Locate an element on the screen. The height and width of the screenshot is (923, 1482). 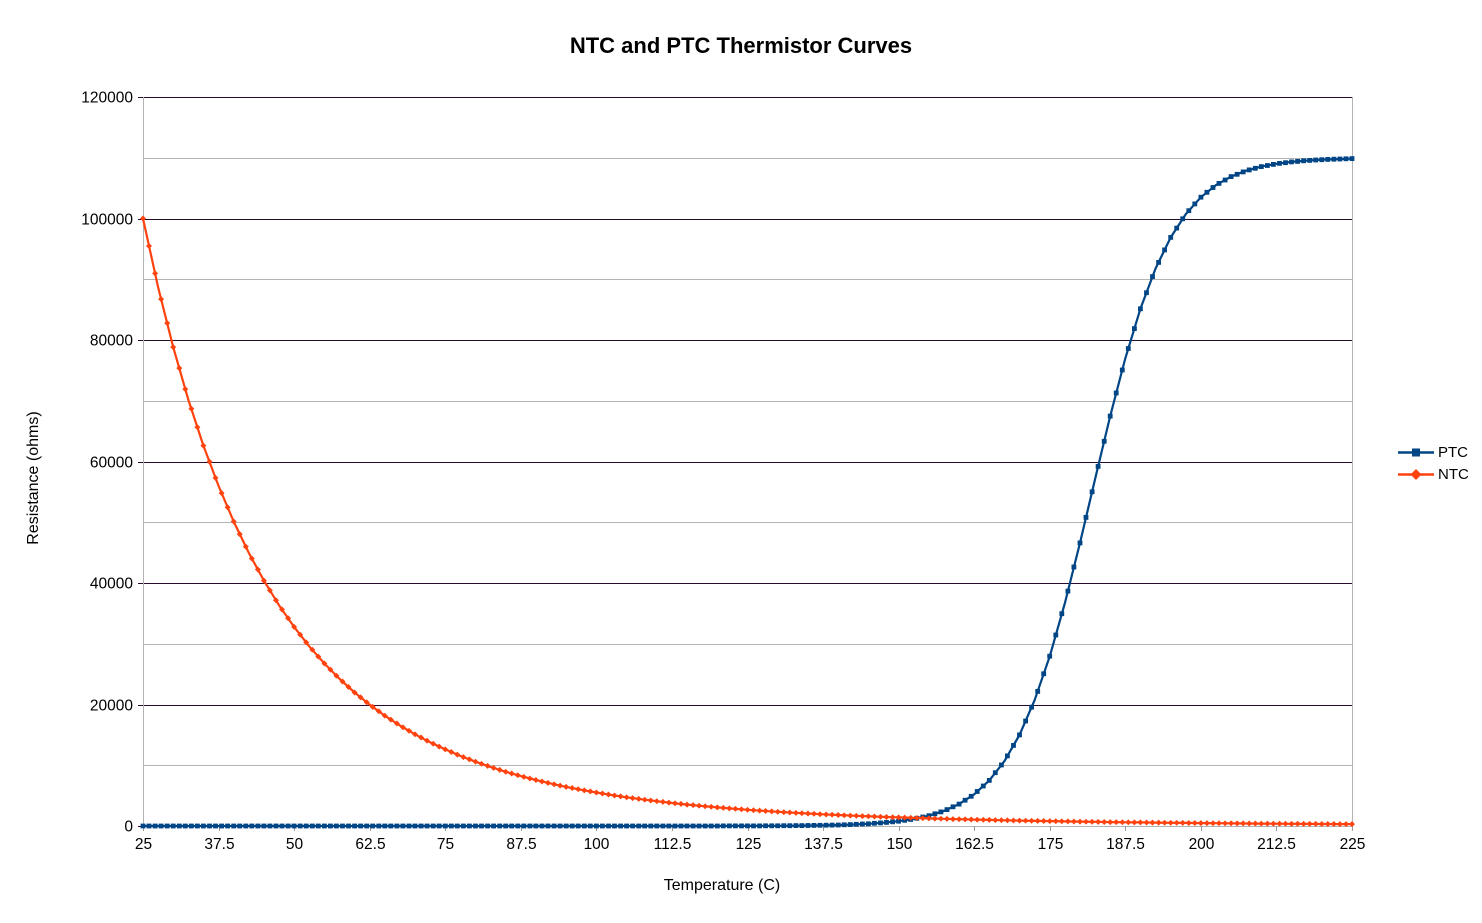
x-tick-label: 75 is located at coordinates (445, 844).